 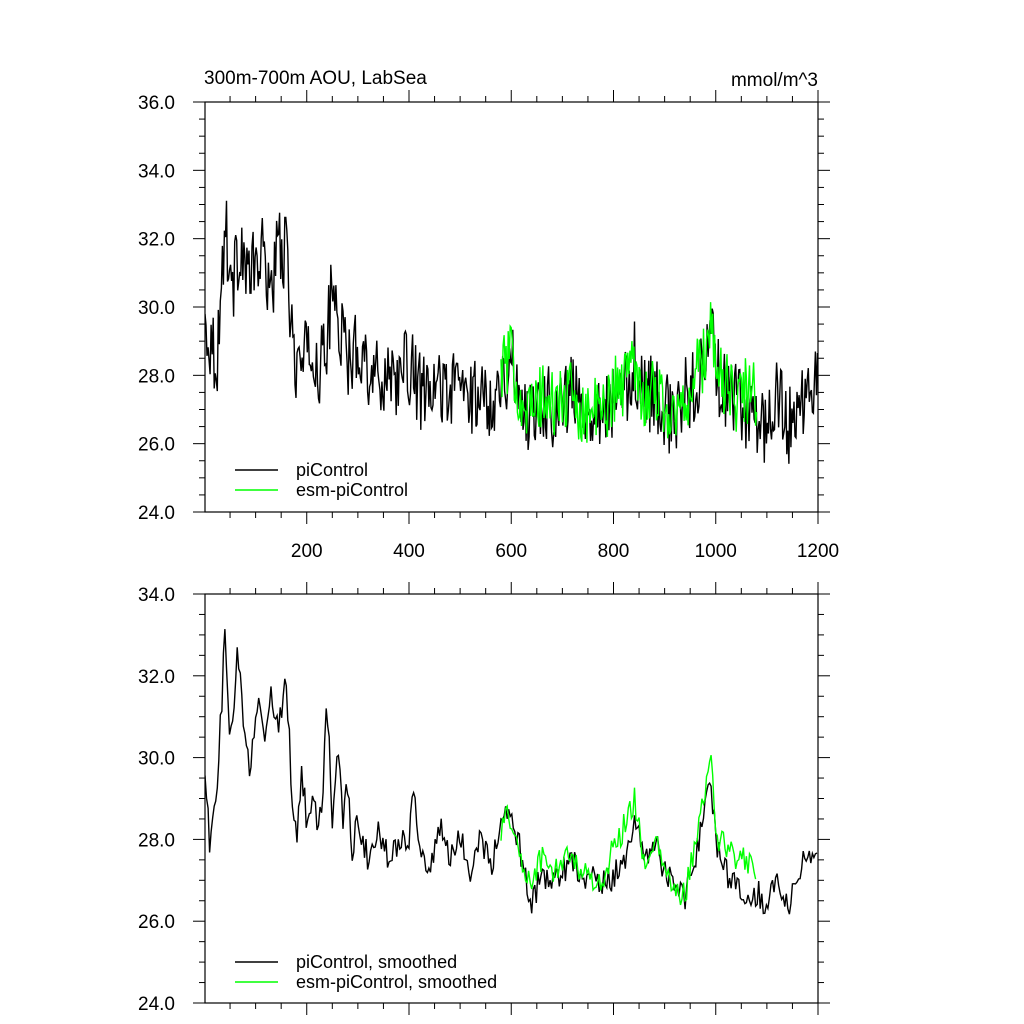 What do you see at coordinates (156, 840) in the screenshot?
I see `panel2-y-tick-label: 28.0` at bounding box center [156, 840].